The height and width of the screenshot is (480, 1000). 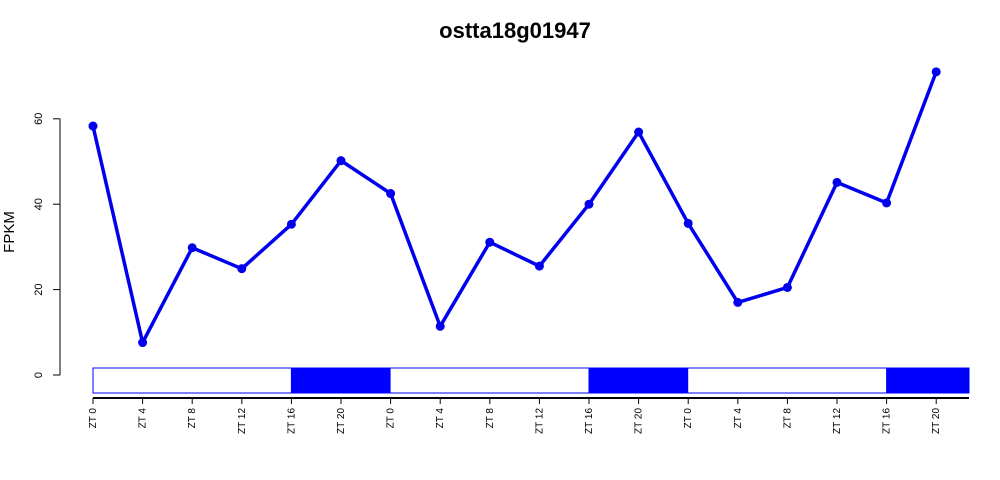 What do you see at coordinates (39, 119) in the screenshot?
I see `y-tick-label: 60` at bounding box center [39, 119].